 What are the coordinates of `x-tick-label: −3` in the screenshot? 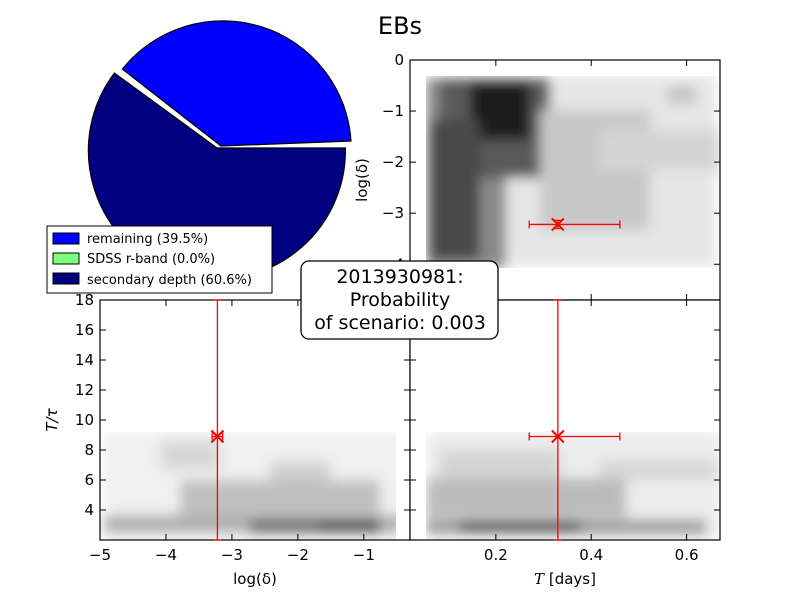 It's located at (232, 555).